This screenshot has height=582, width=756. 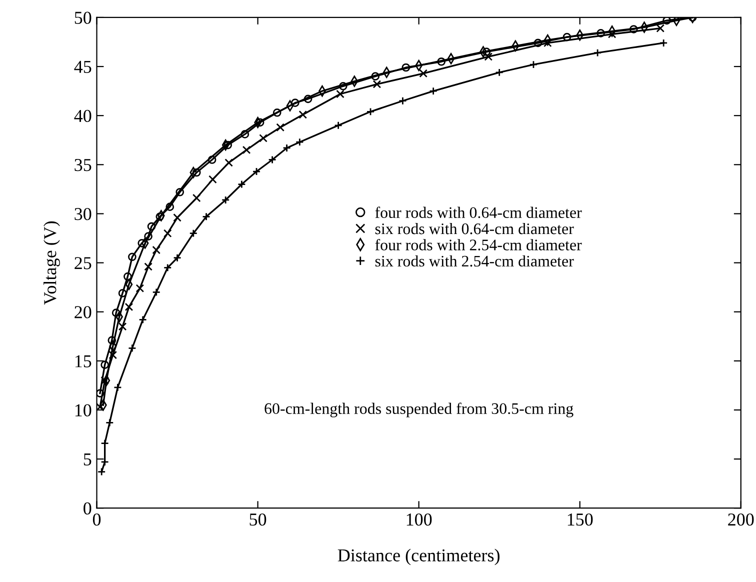 I want to click on legend-label: six rods with 0.64-cm diameter, so click(x=474, y=228).